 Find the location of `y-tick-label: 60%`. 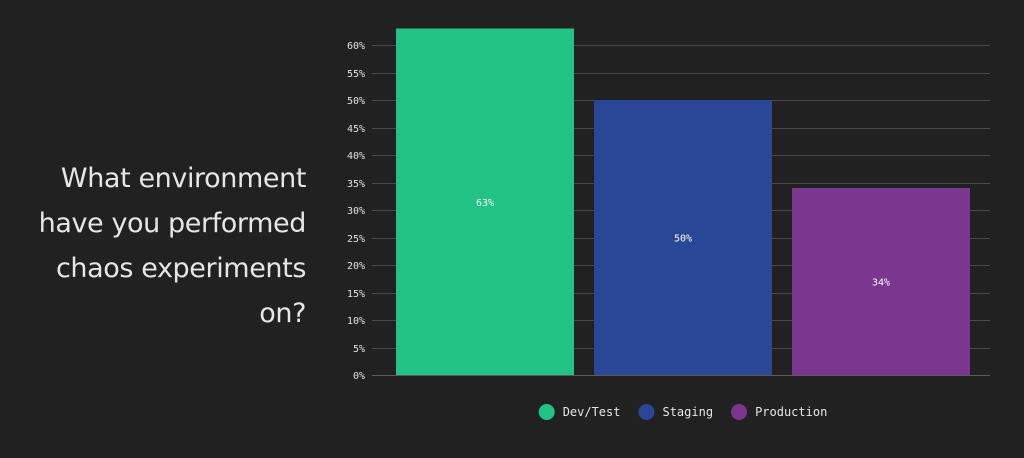

y-tick-label: 60% is located at coordinates (356, 46).